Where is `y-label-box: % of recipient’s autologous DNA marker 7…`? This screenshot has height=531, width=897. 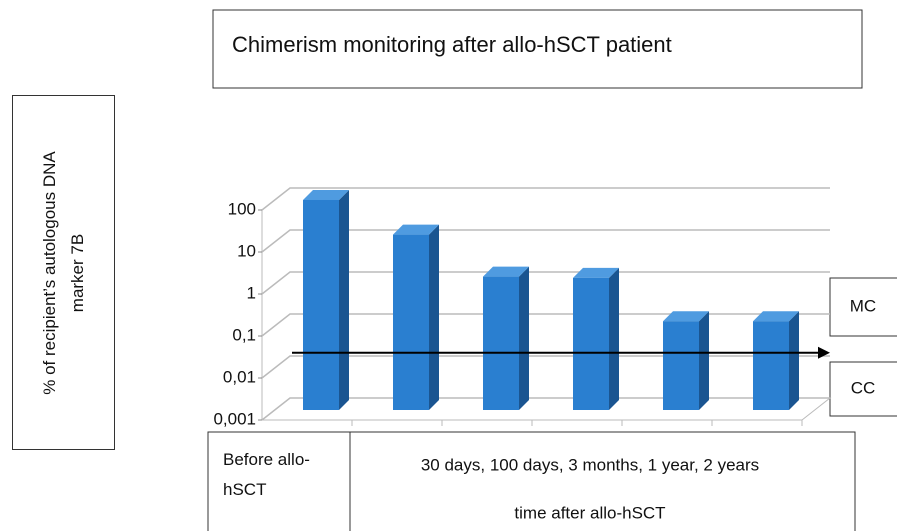 y-label-box: % of recipient’s autologous DNA marker 7… is located at coordinates (63, 272).